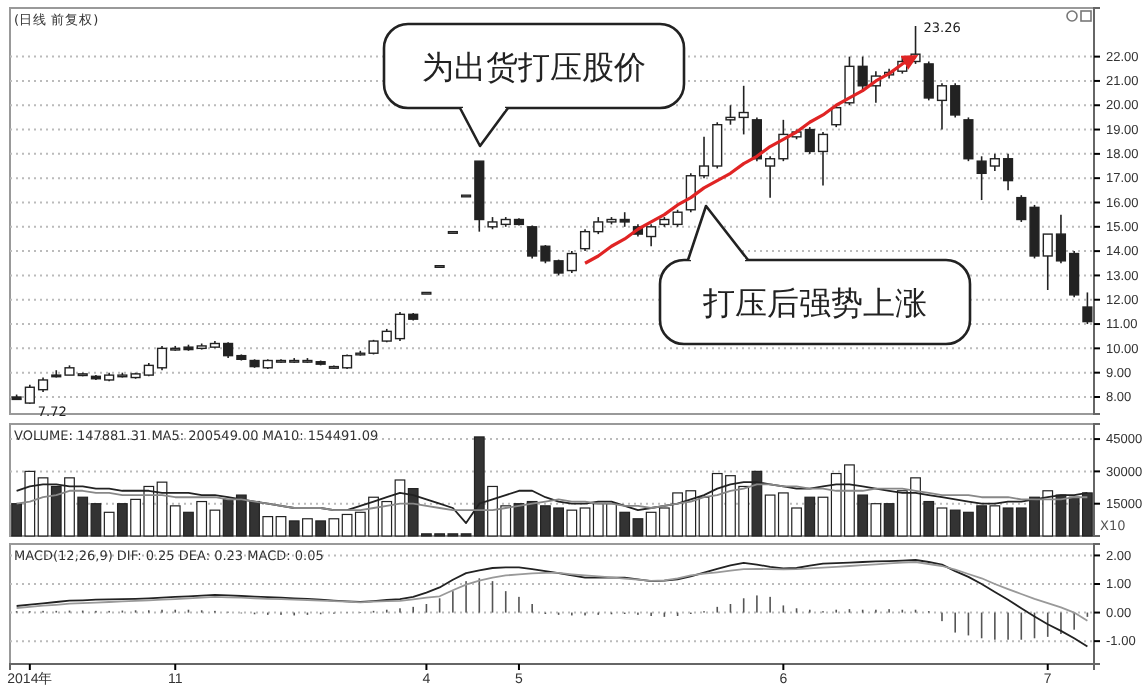 This screenshot has height=690, width=1146. Describe the element at coordinates (814, 303) in the screenshot. I see `annotation: 打压后强势上涨` at that location.